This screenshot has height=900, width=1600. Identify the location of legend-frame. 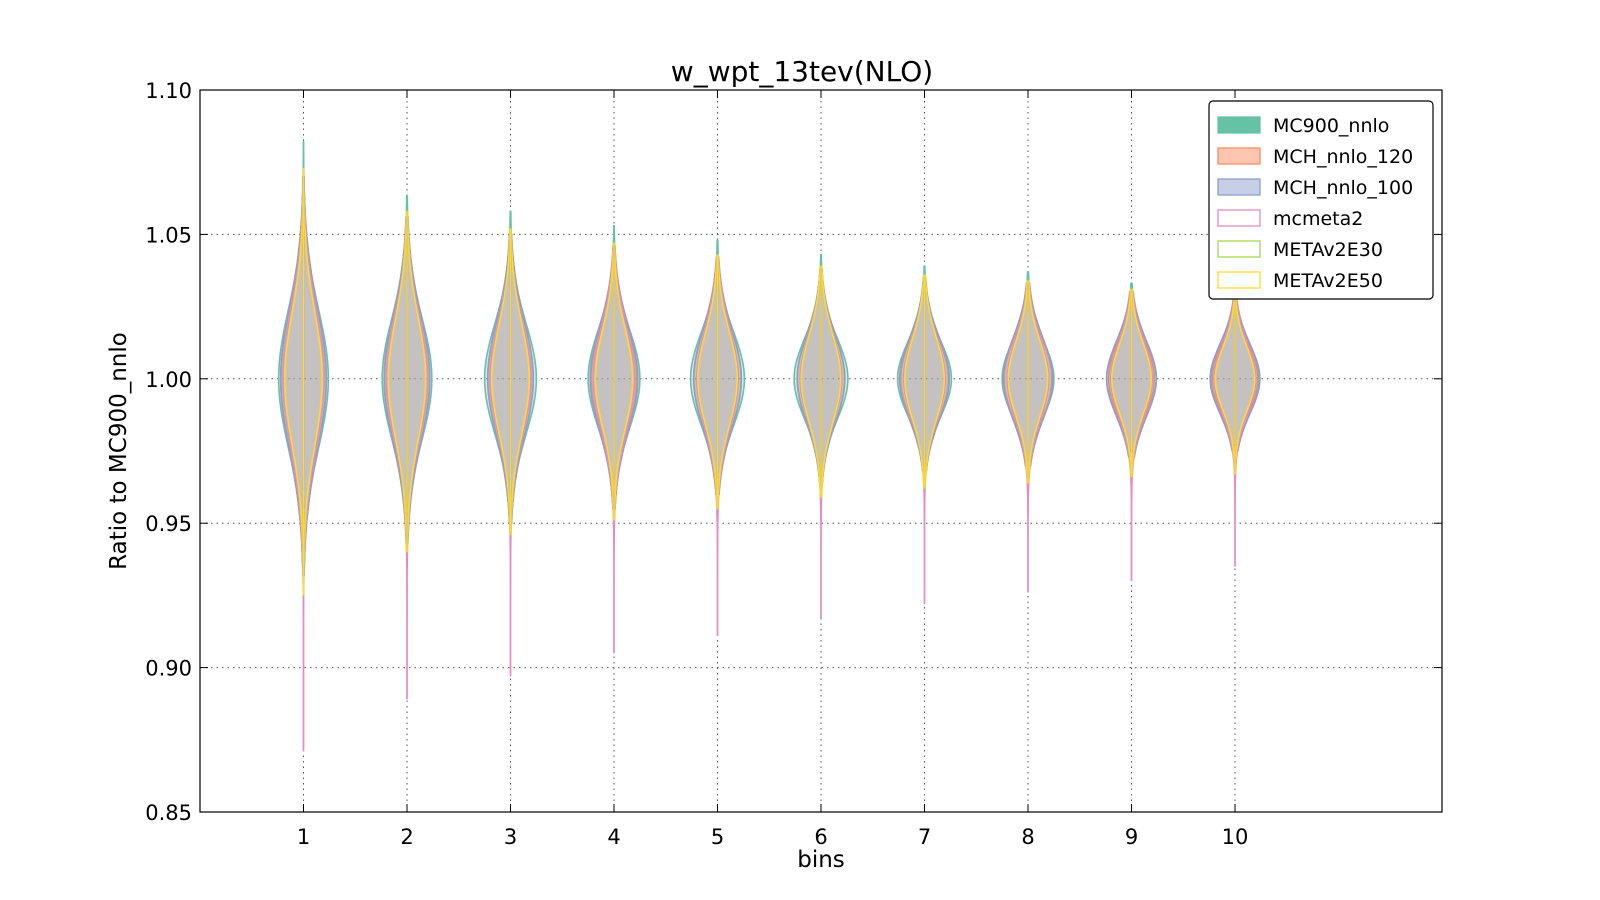
(1321, 200).